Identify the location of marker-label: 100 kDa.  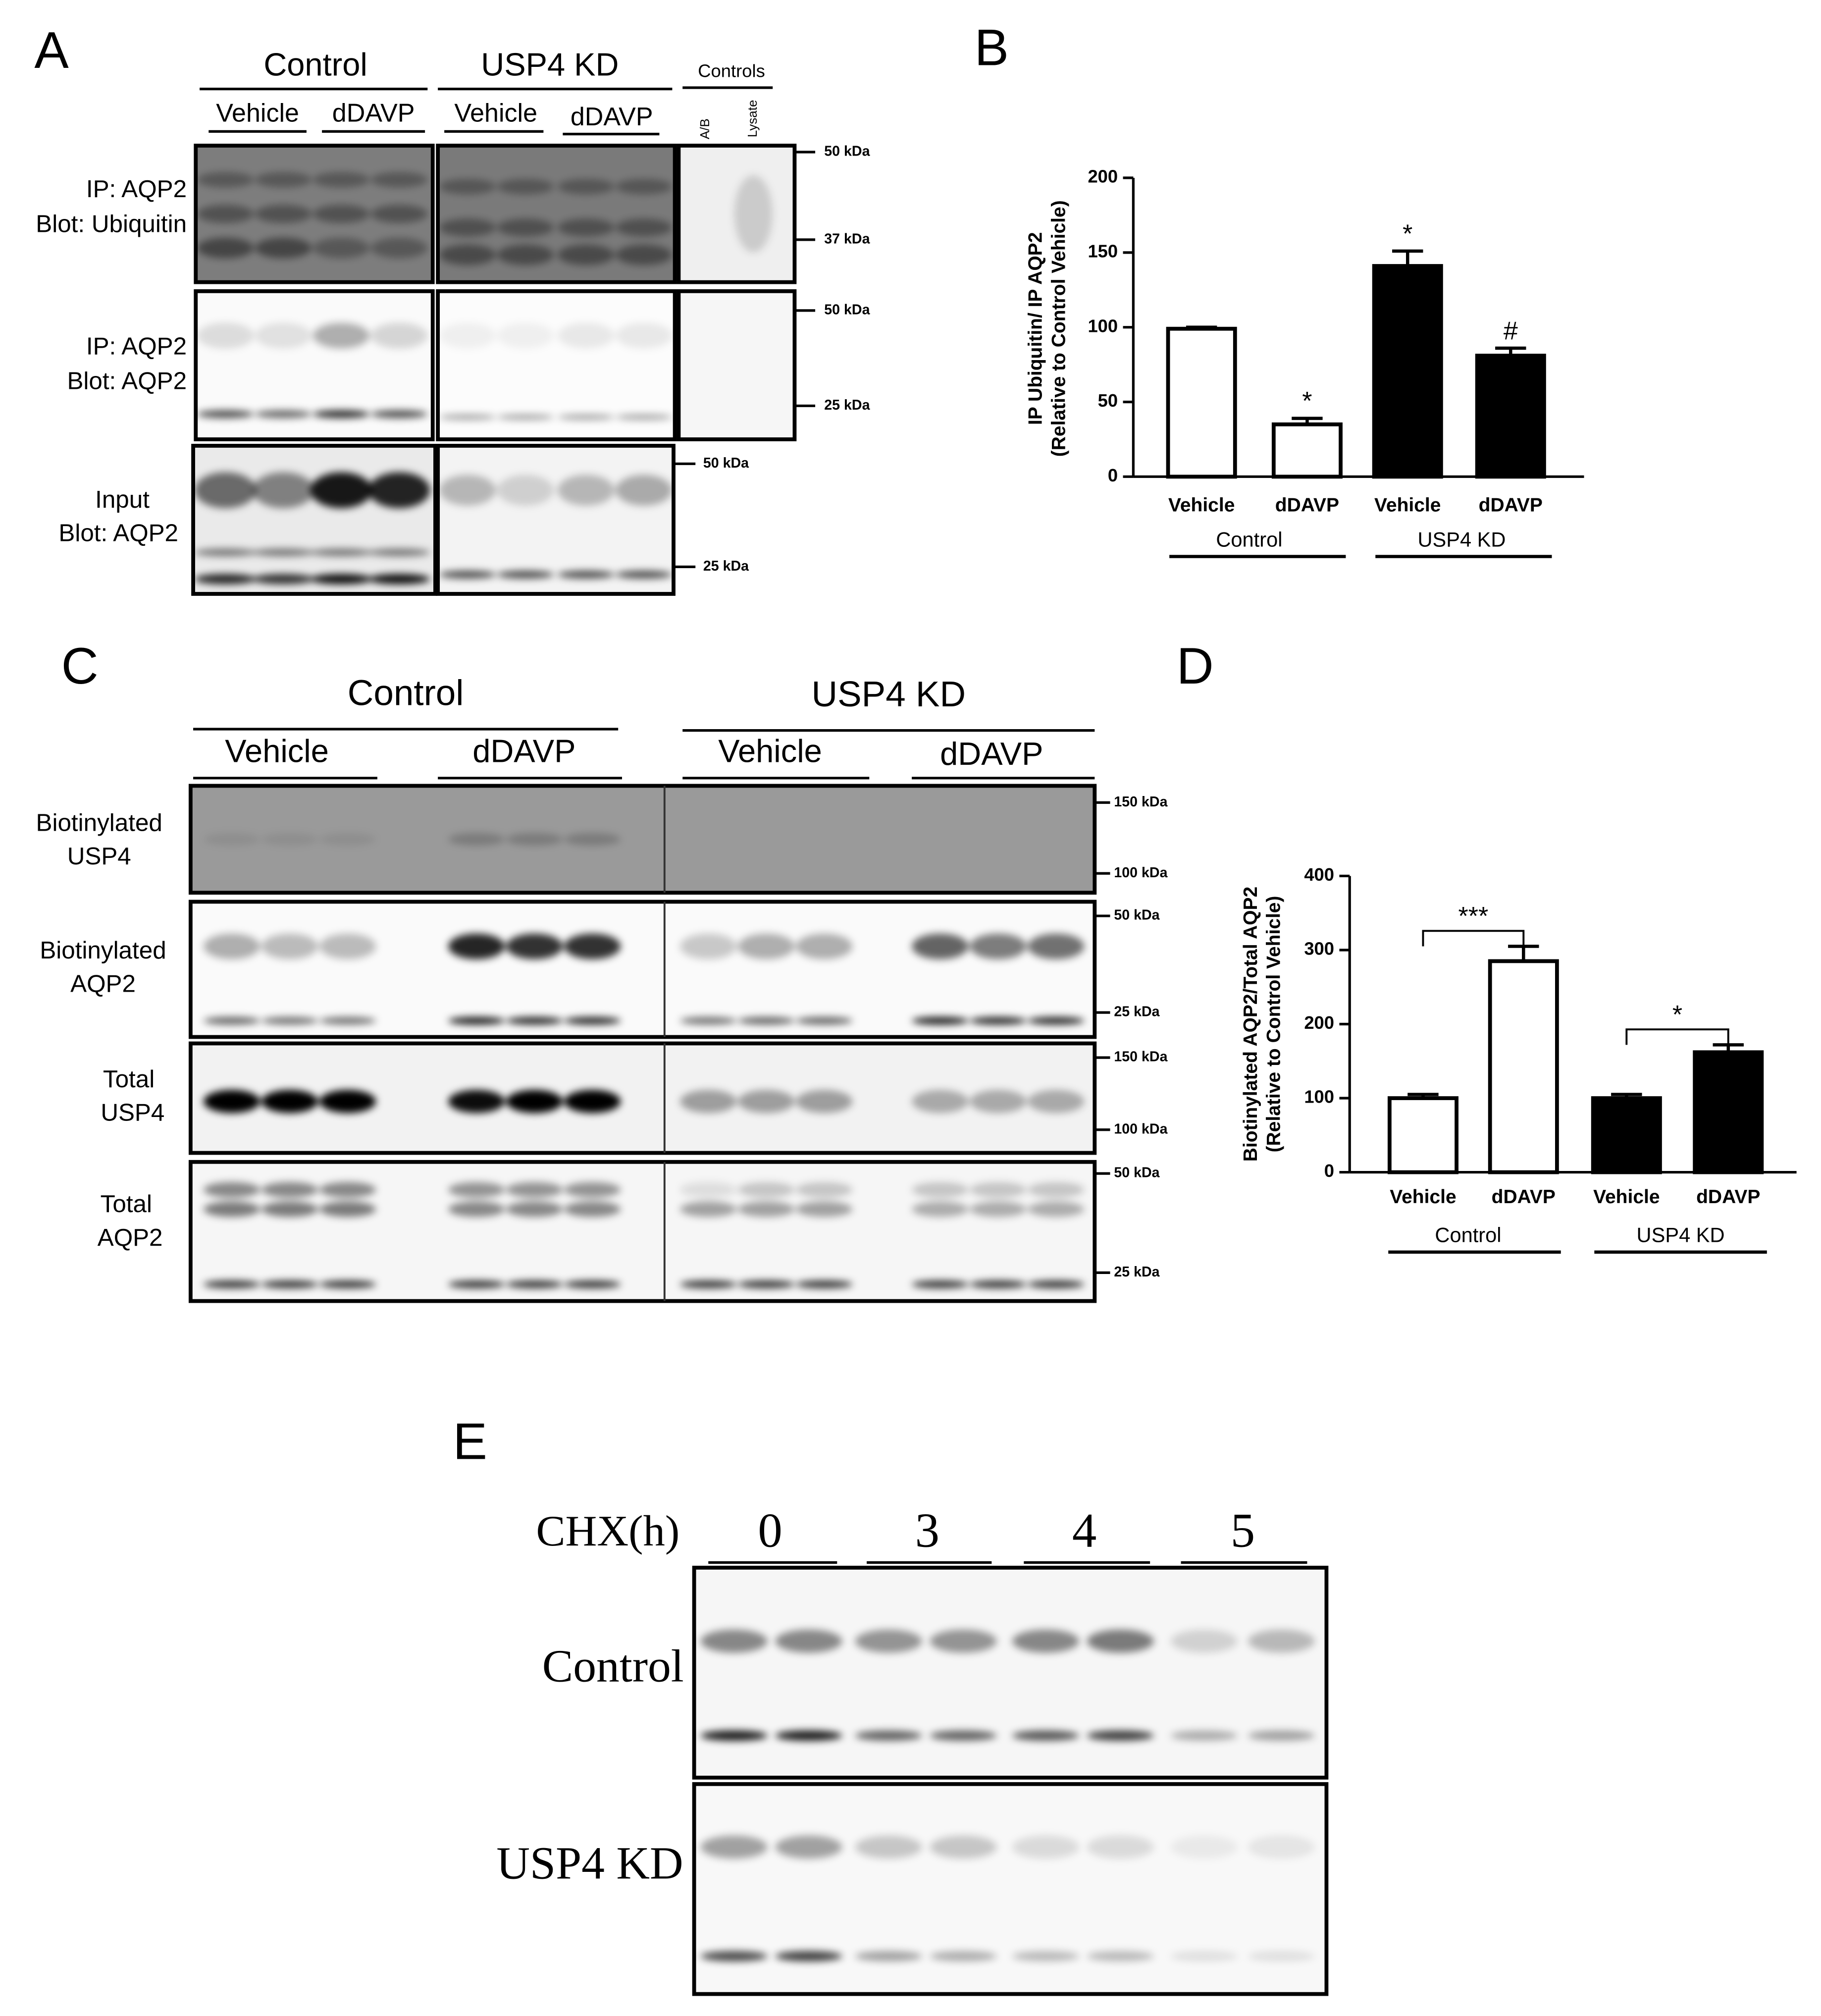
(1141, 1129).